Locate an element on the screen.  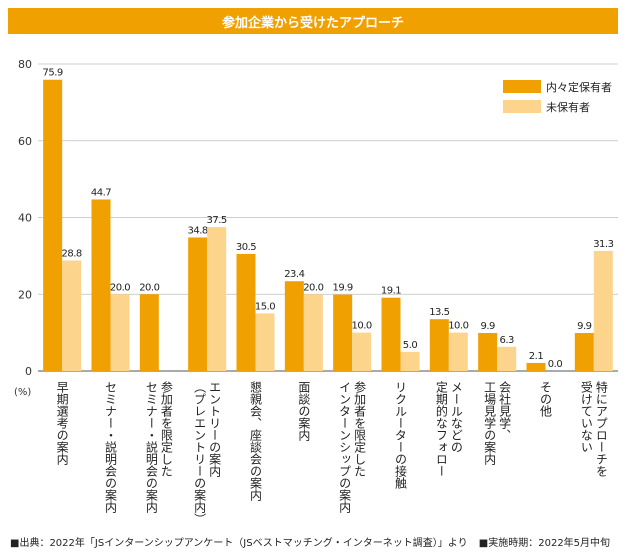
data-label: 23.4 is located at coordinates (294, 274).